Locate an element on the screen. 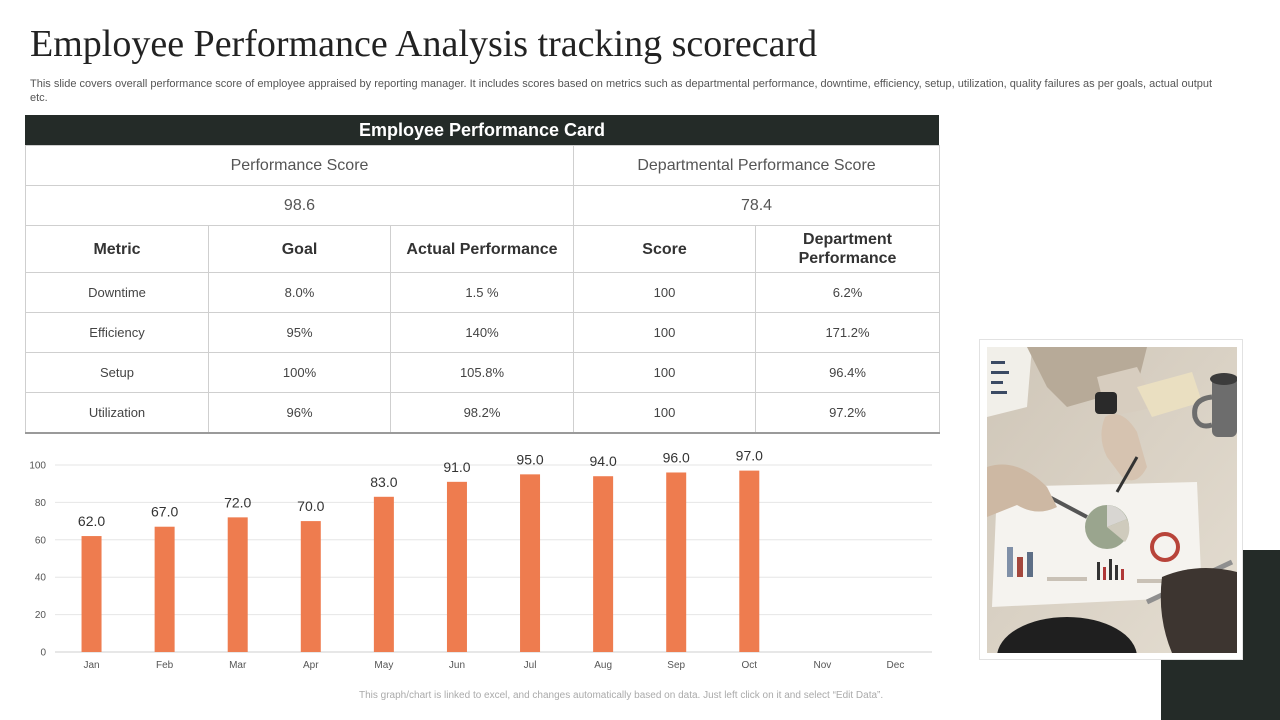  table-row: Setup 100% 105.8% 100 96.4% is located at coordinates (483, 372).